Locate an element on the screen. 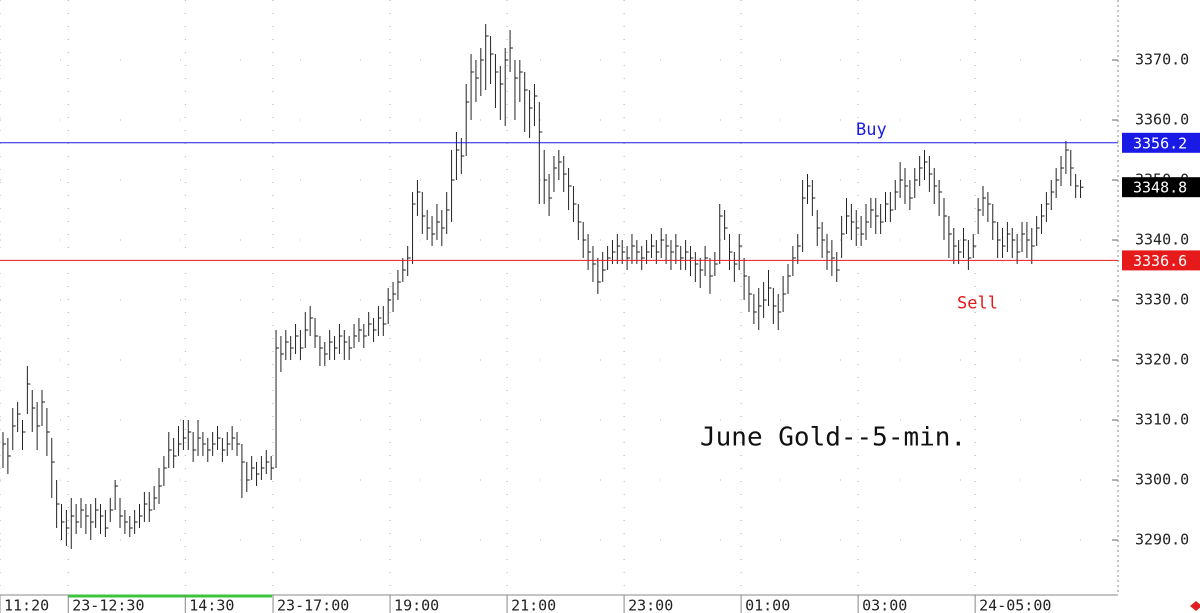 Image resolution: width=1200 pixels, height=613 pixels. level-tag-label: 3336.6 is located at coordinates (1160, 261).